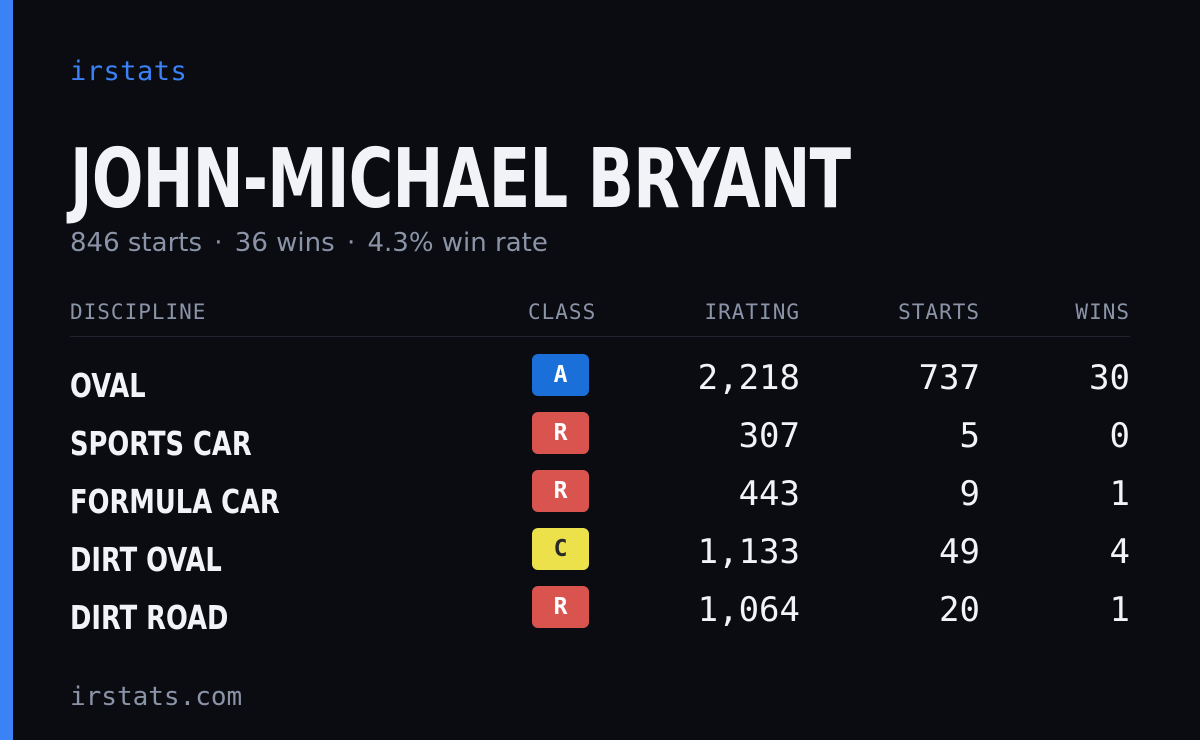 The height and width of the screenshot is (740, 1200). What do you see at coordinates (748, 610) in the screenshot?
I see `irating-value: 1,064` at bounding box center [748, 610].